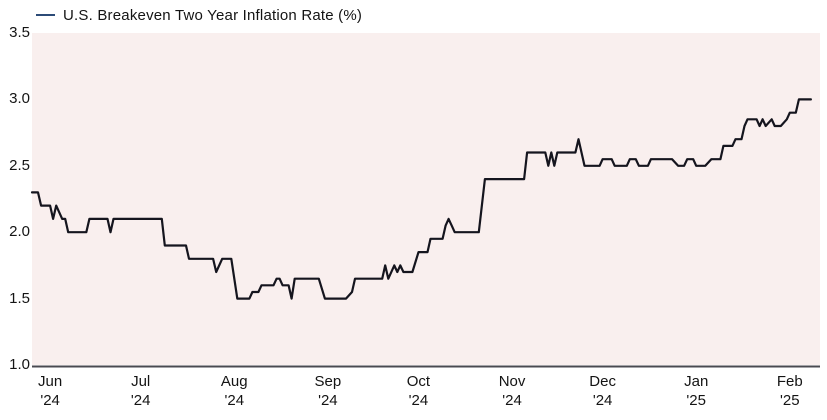 This screenshot has height=420, width=827. I want to click on x-tick-label: Sep '24, so click(328, 391).